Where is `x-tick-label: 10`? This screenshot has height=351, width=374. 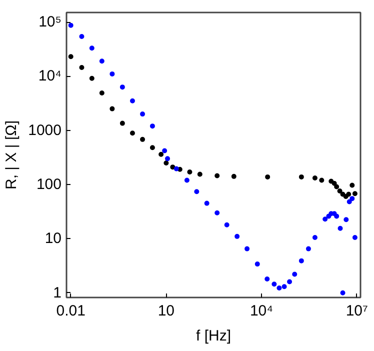
x-tick-label: 10 is located at coordinates (166, 311).